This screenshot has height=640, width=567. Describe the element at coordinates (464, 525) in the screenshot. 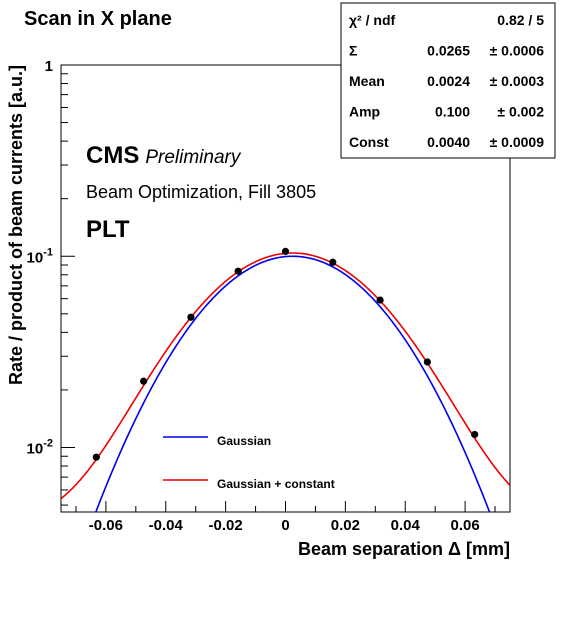

I see `x-tick-label: 0.06` at that location.